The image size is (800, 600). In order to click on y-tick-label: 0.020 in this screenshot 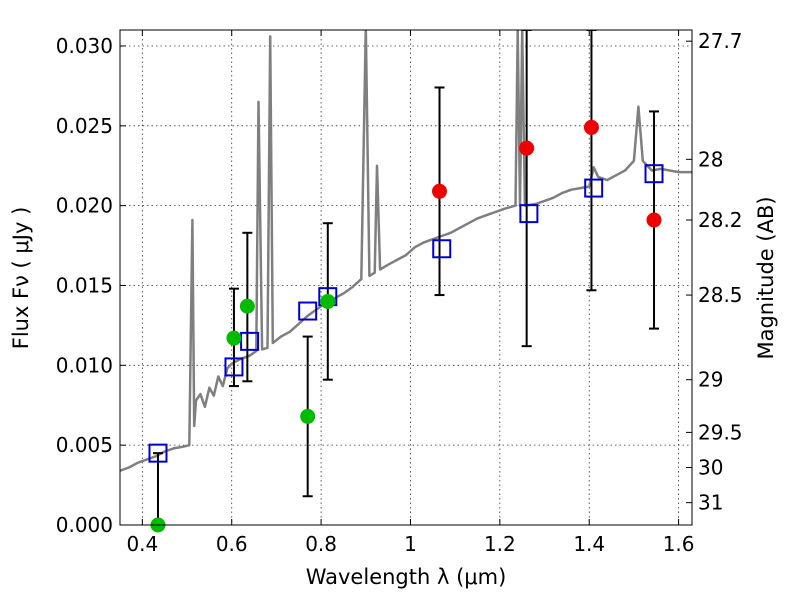, I will do `click(84, 206)`.